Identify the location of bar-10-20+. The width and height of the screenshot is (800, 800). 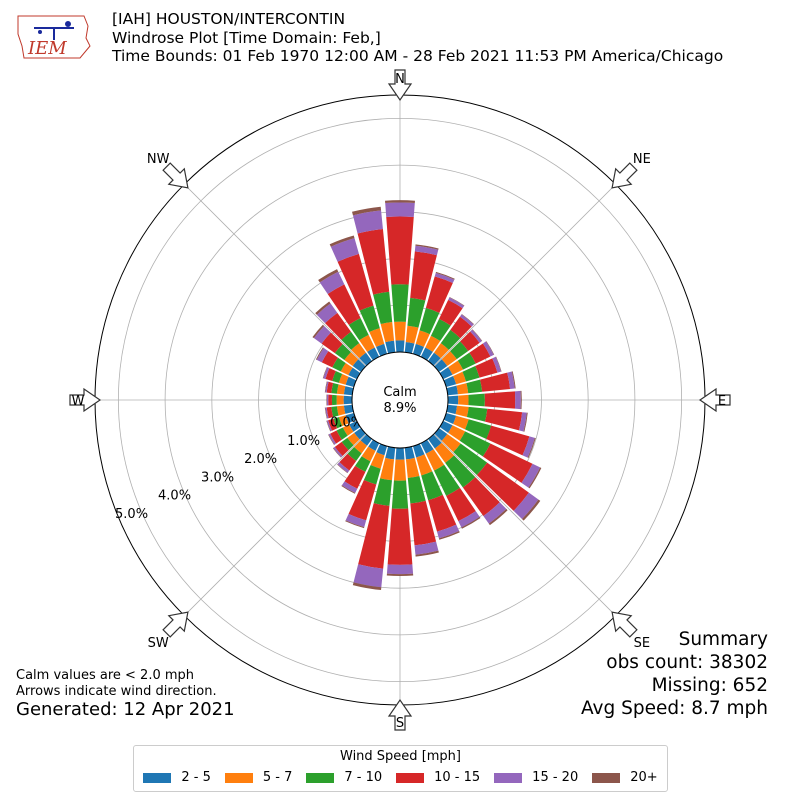
(427, 247).